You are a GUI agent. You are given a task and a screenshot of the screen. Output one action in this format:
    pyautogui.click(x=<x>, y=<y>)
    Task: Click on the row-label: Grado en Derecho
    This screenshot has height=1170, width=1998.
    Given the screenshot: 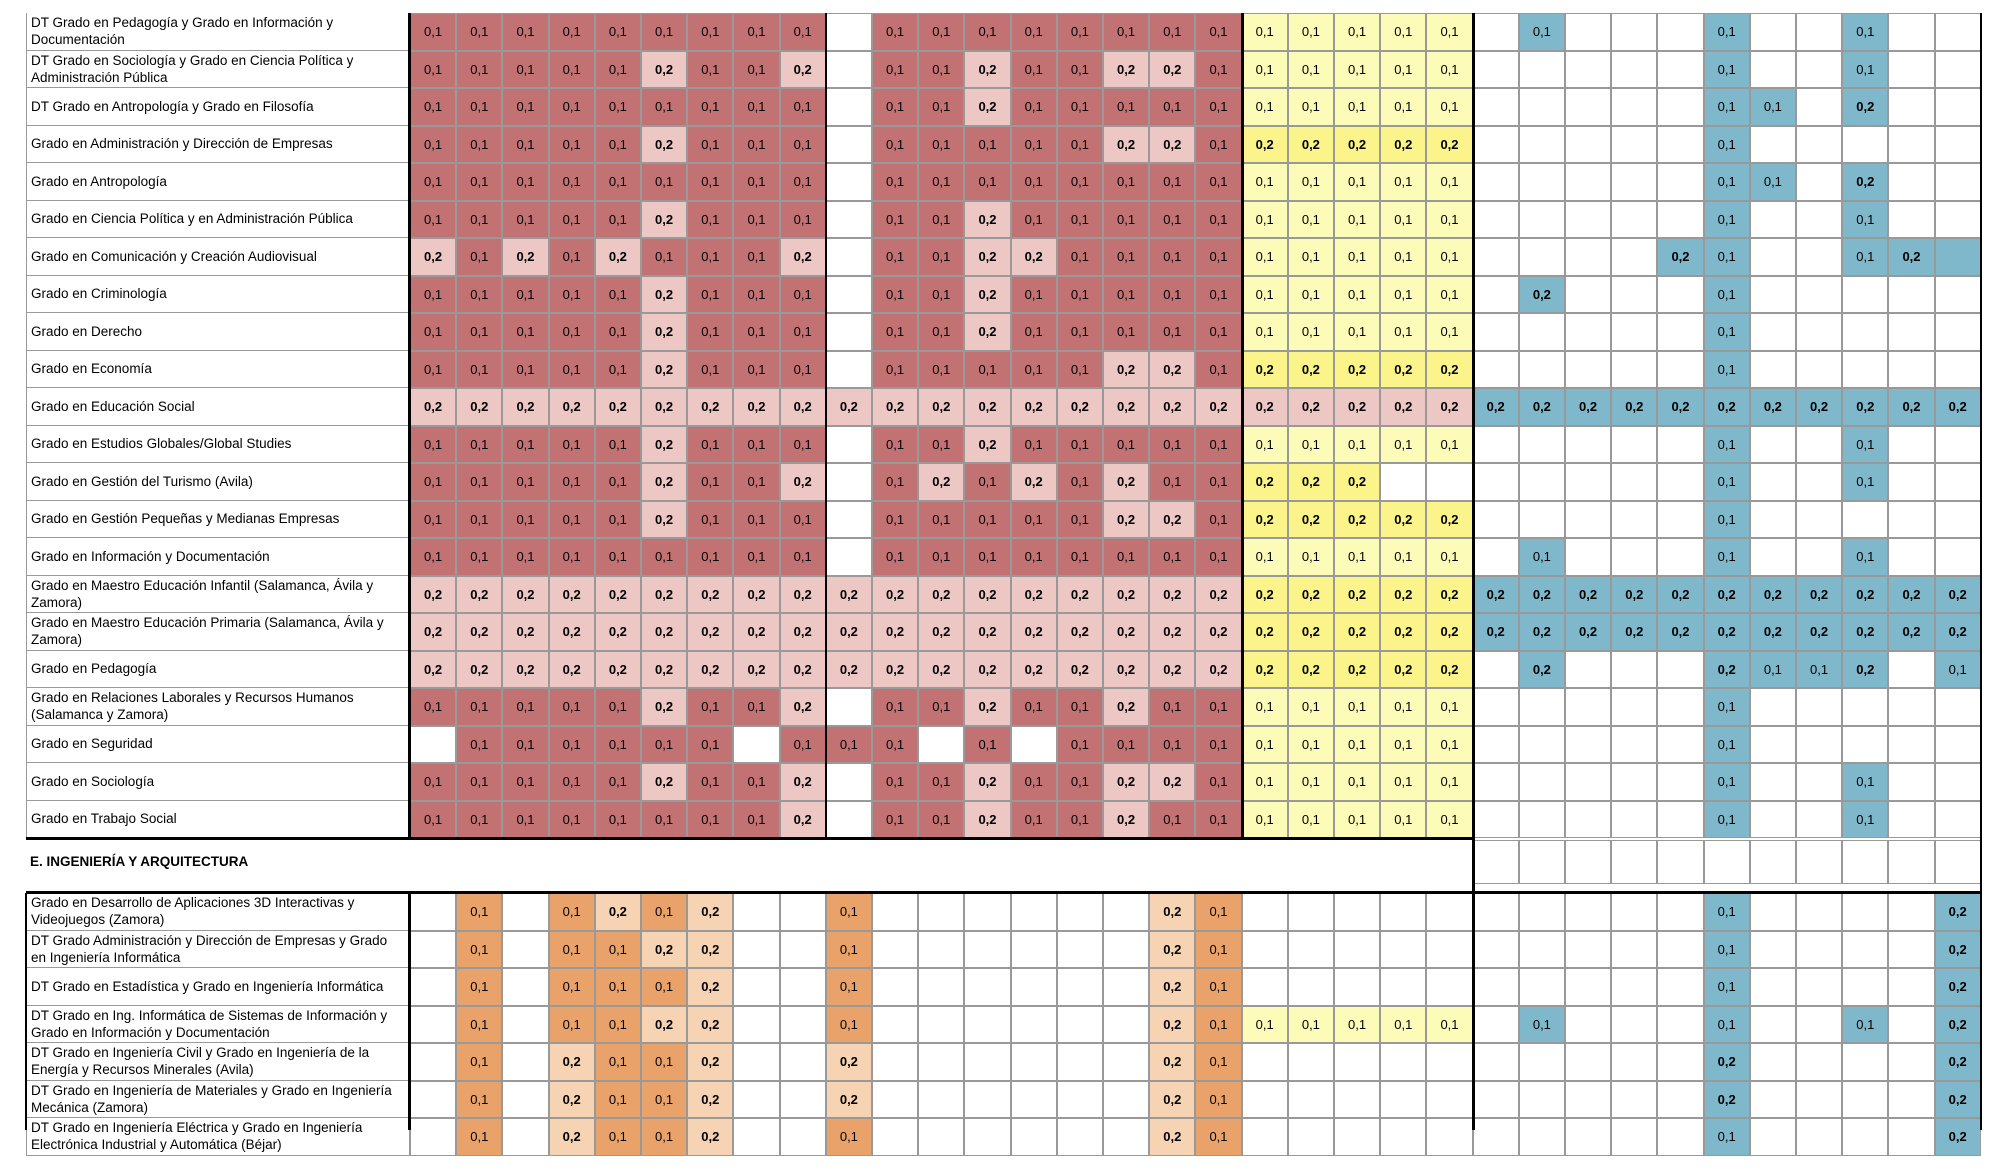 What is the action you would take?
    pyautogui.click(x=218, y=332)
    